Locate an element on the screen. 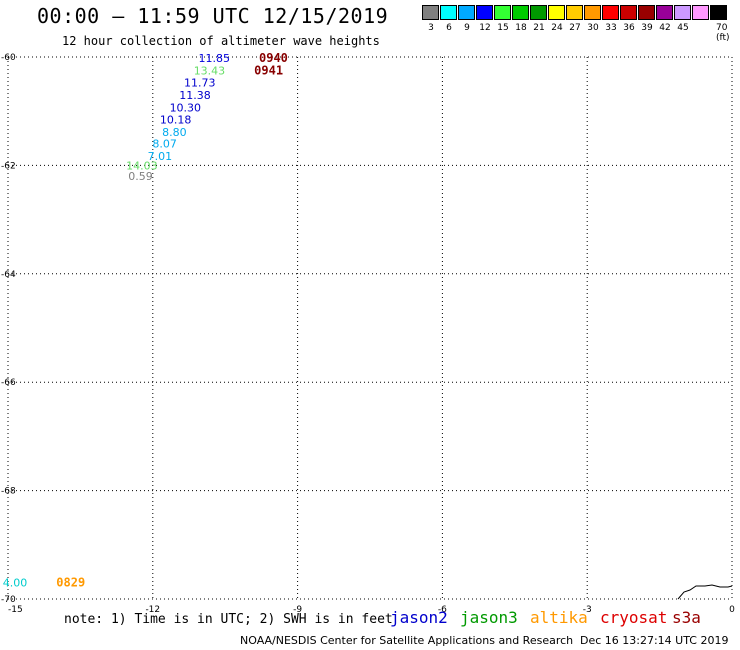 The width and height of the screenshot is (740, 650). wave-height-value: 8.80 is located at coordinates (174, 132).